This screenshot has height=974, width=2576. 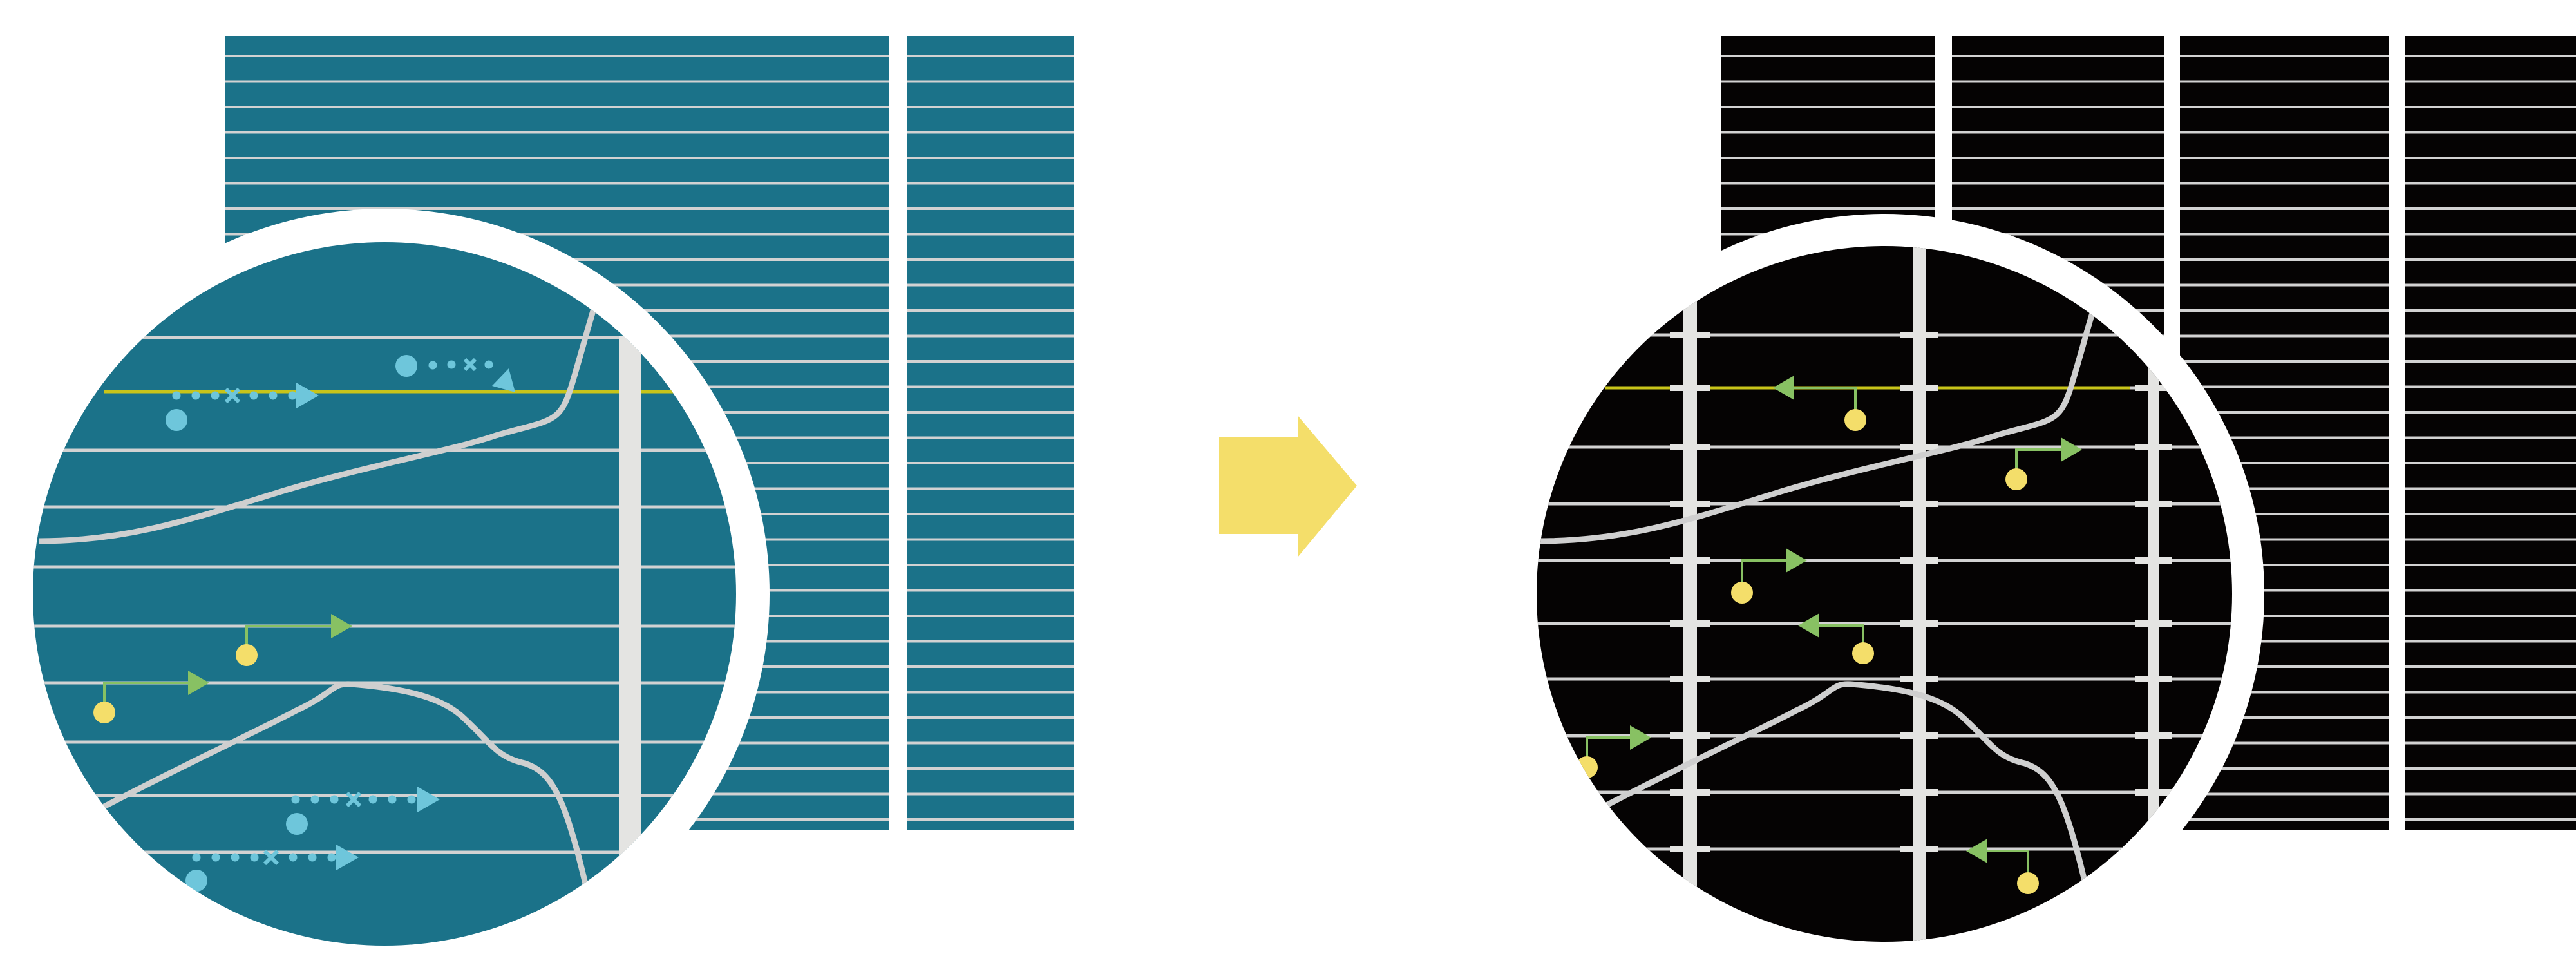 What do you see at coordinates (1288, 486) in the screenshot?
I see `right-arrow-icon` at bounding box center [1288, 486].